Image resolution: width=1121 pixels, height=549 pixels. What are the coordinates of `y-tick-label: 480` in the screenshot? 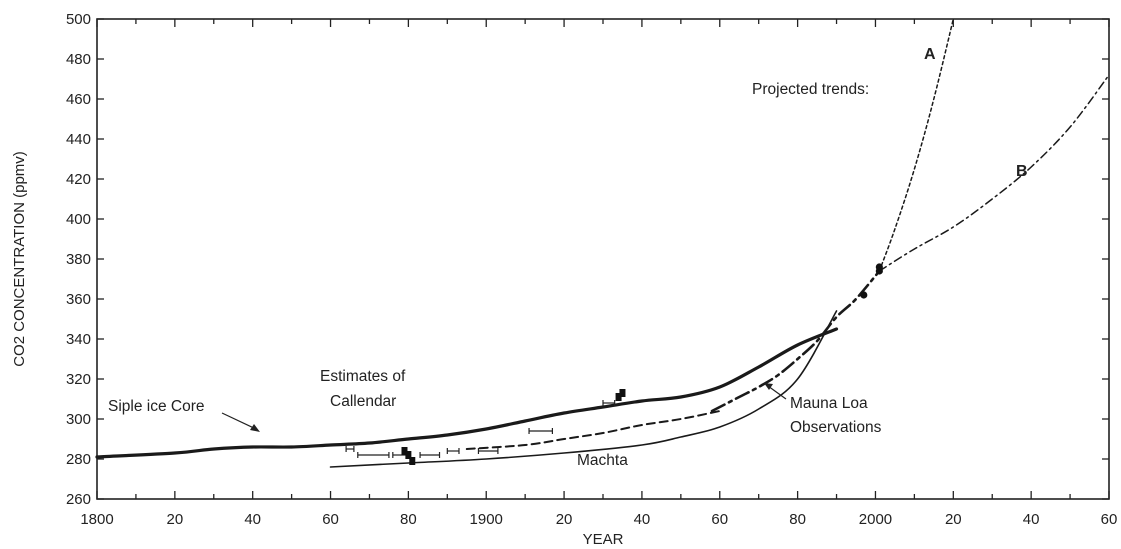 It's located at (78, 59).